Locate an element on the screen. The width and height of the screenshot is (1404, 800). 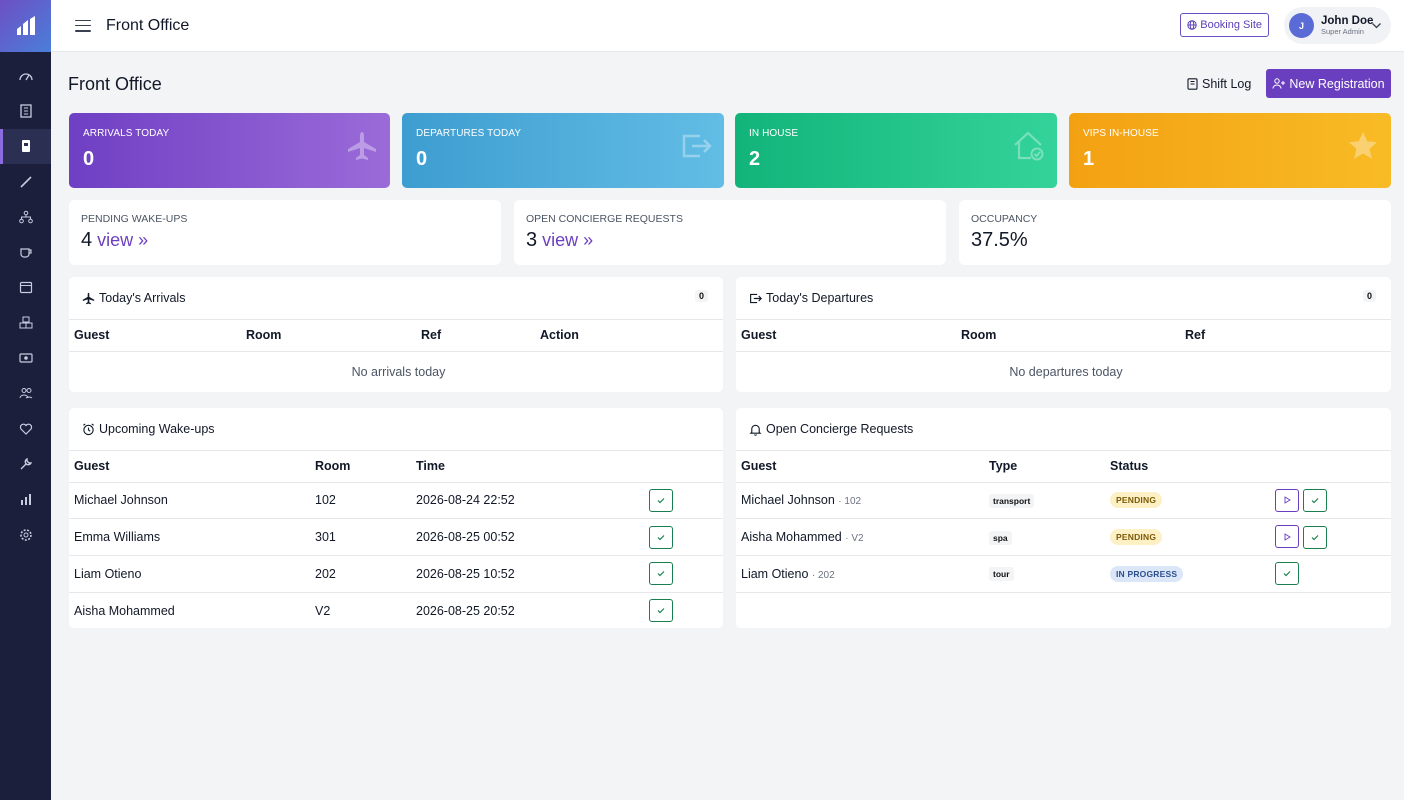
room-number: · V2 is located at coordinates (854, 539).